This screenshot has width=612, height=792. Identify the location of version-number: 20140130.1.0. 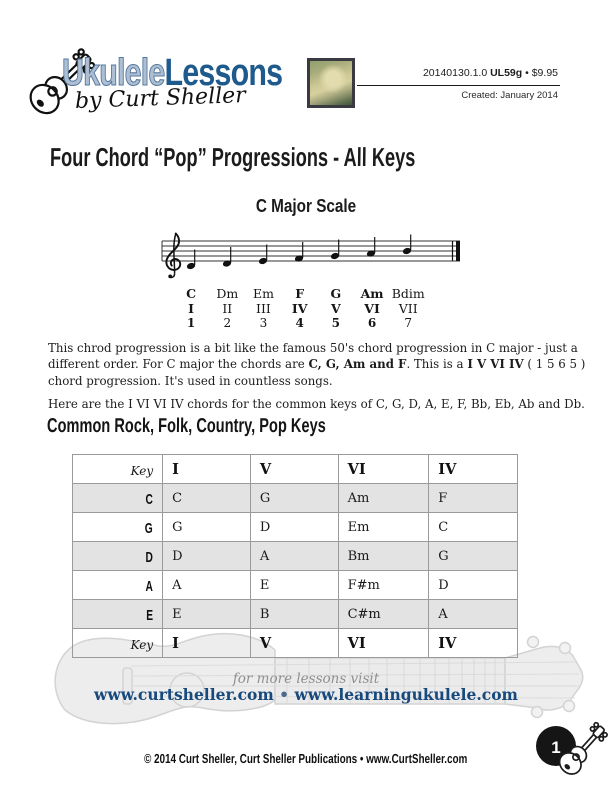
(455, 73).